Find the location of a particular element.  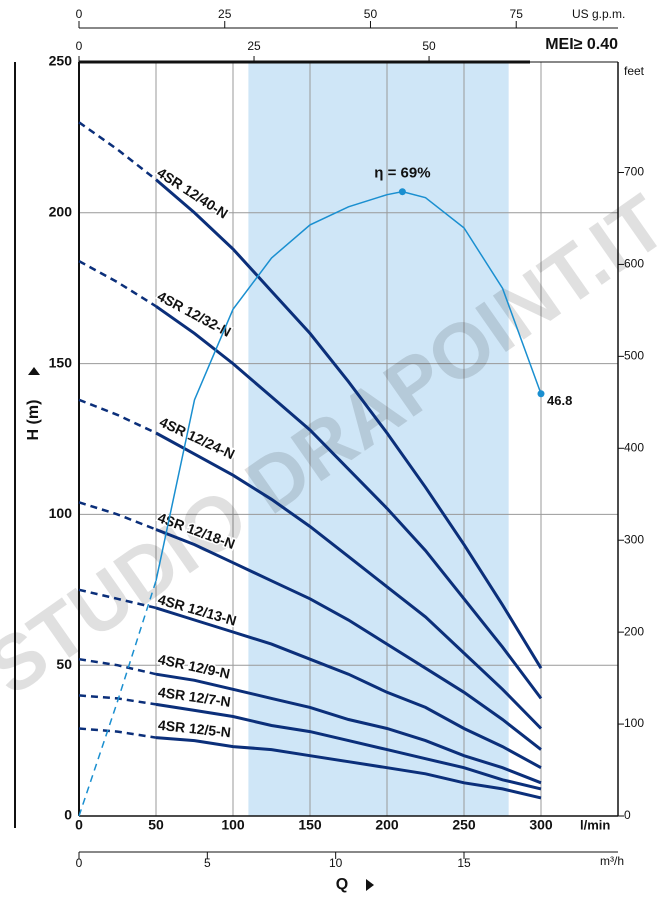

y-tick-label: 250 is located at coordinates (61, 61).